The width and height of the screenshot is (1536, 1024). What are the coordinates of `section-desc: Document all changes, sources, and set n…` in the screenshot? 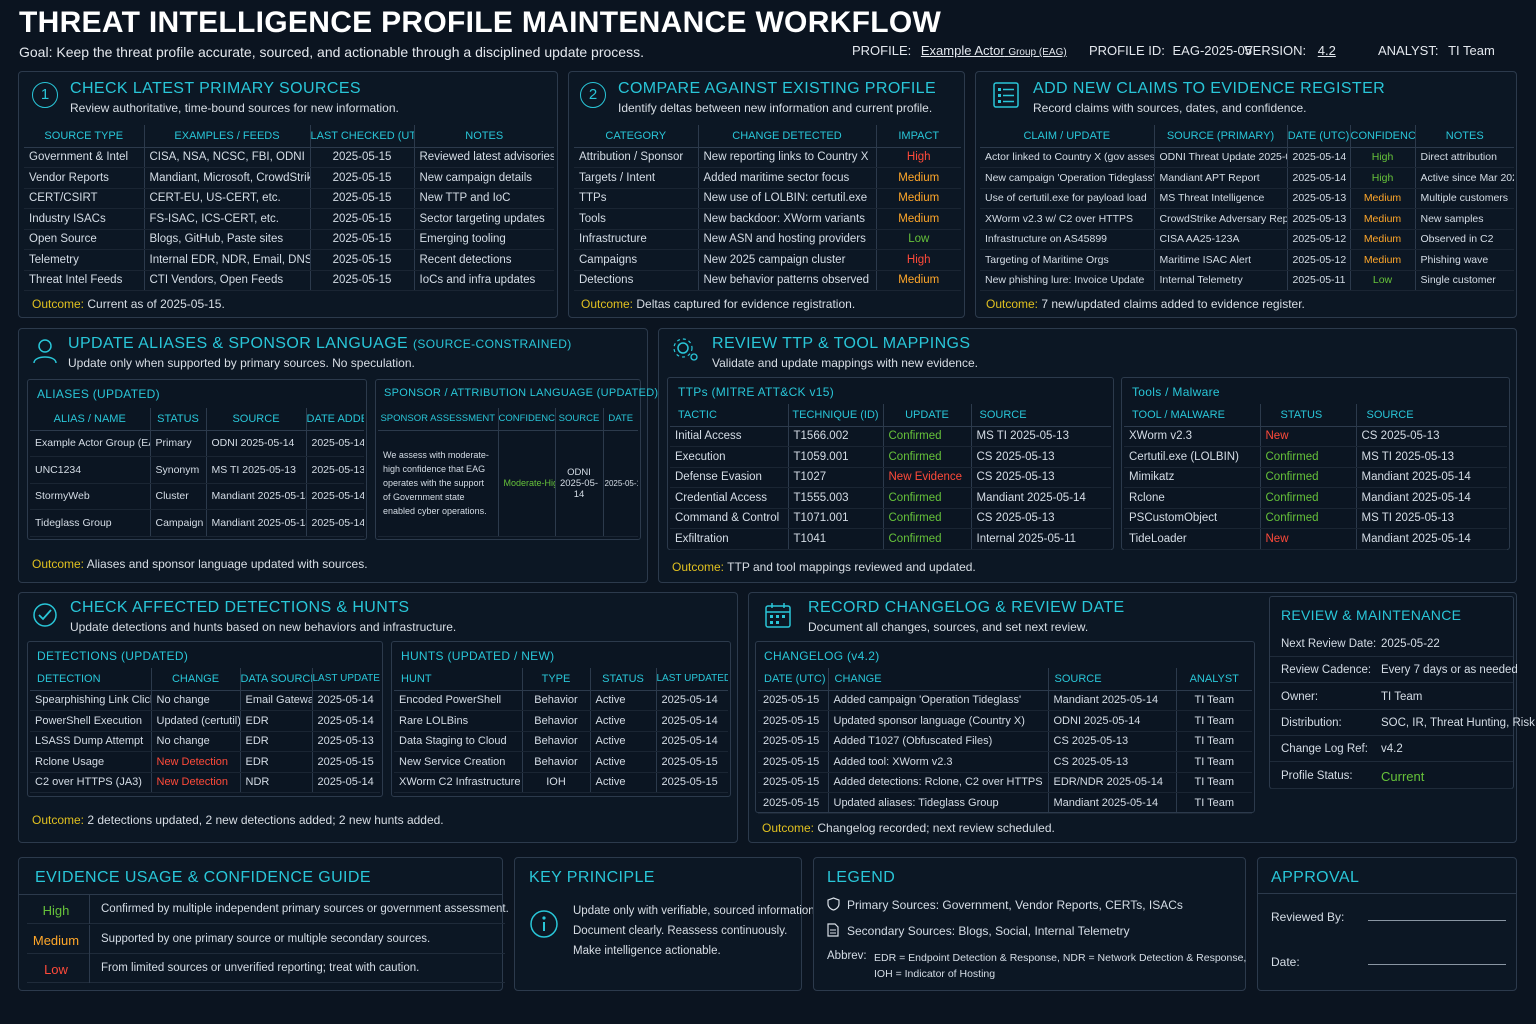 It's located at (948, 627).